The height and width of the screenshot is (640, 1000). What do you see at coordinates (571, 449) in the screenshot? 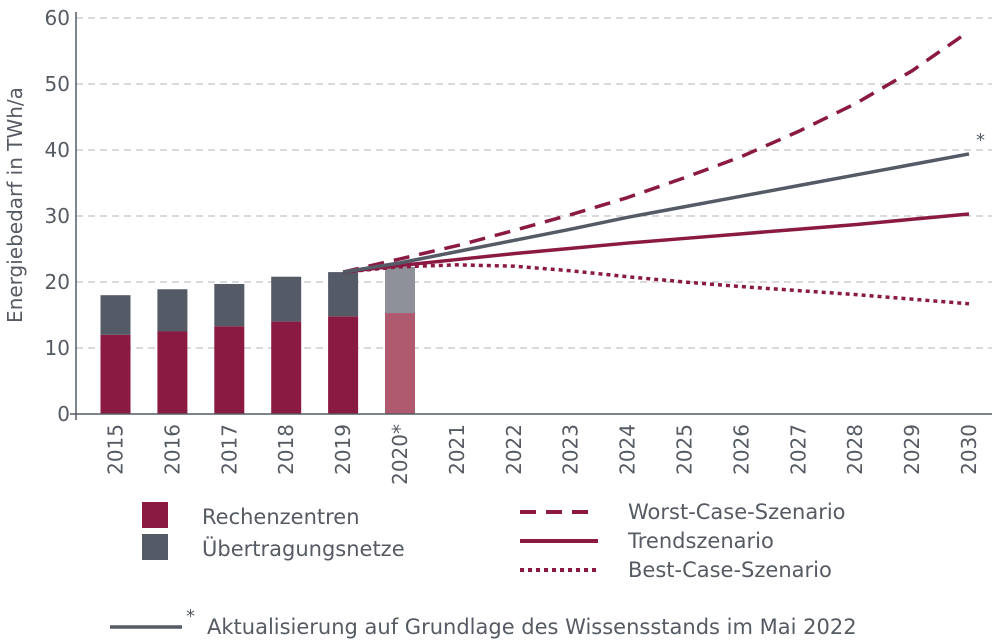
I see `x-tick-label: 2023` at bounding box center [571, 449].